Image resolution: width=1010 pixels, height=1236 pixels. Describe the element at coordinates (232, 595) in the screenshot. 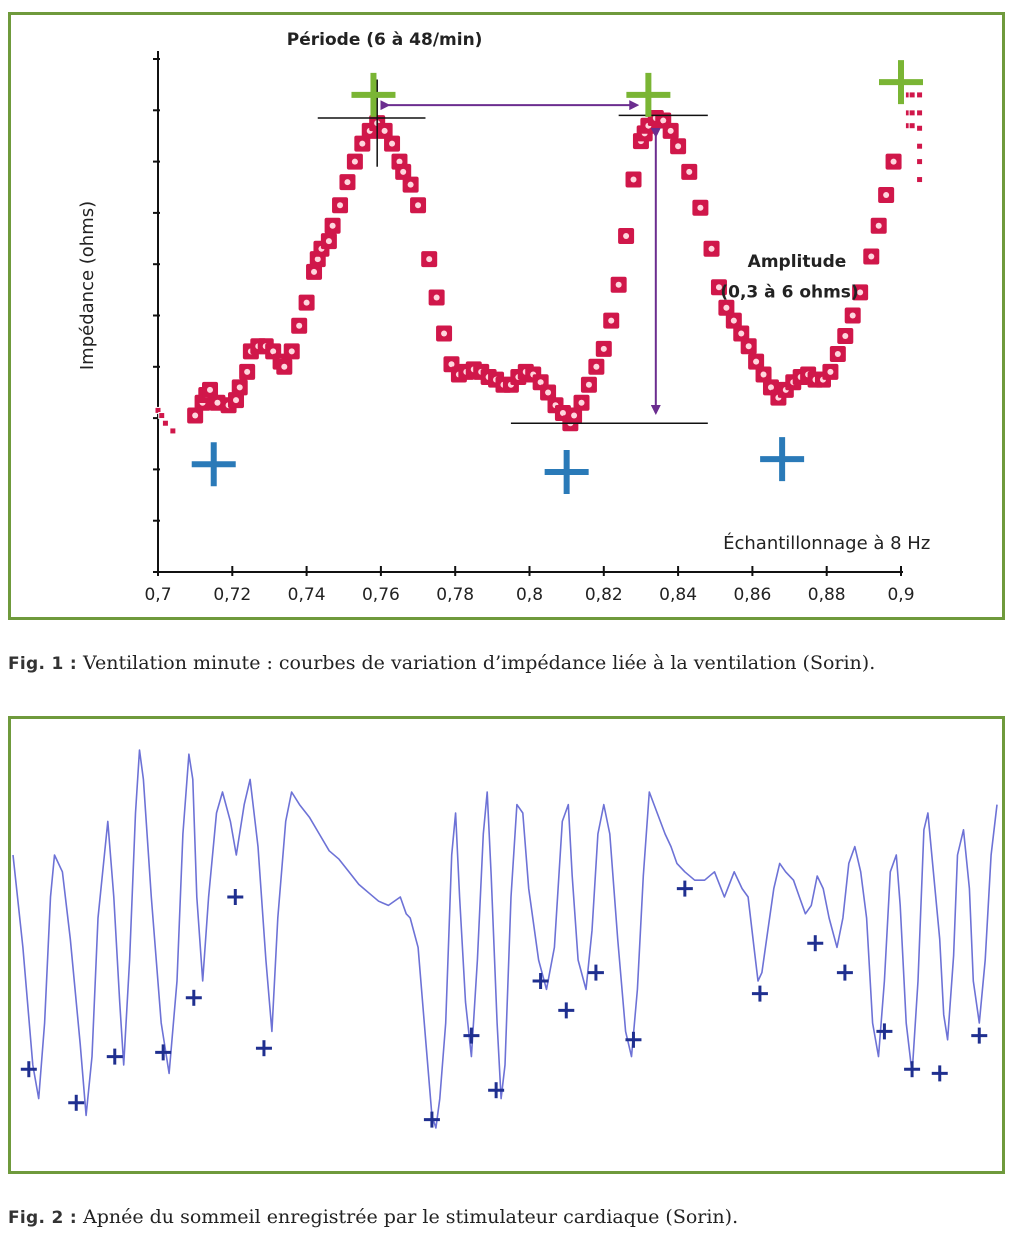

I see `x-tick-label: 0,72` at that location.